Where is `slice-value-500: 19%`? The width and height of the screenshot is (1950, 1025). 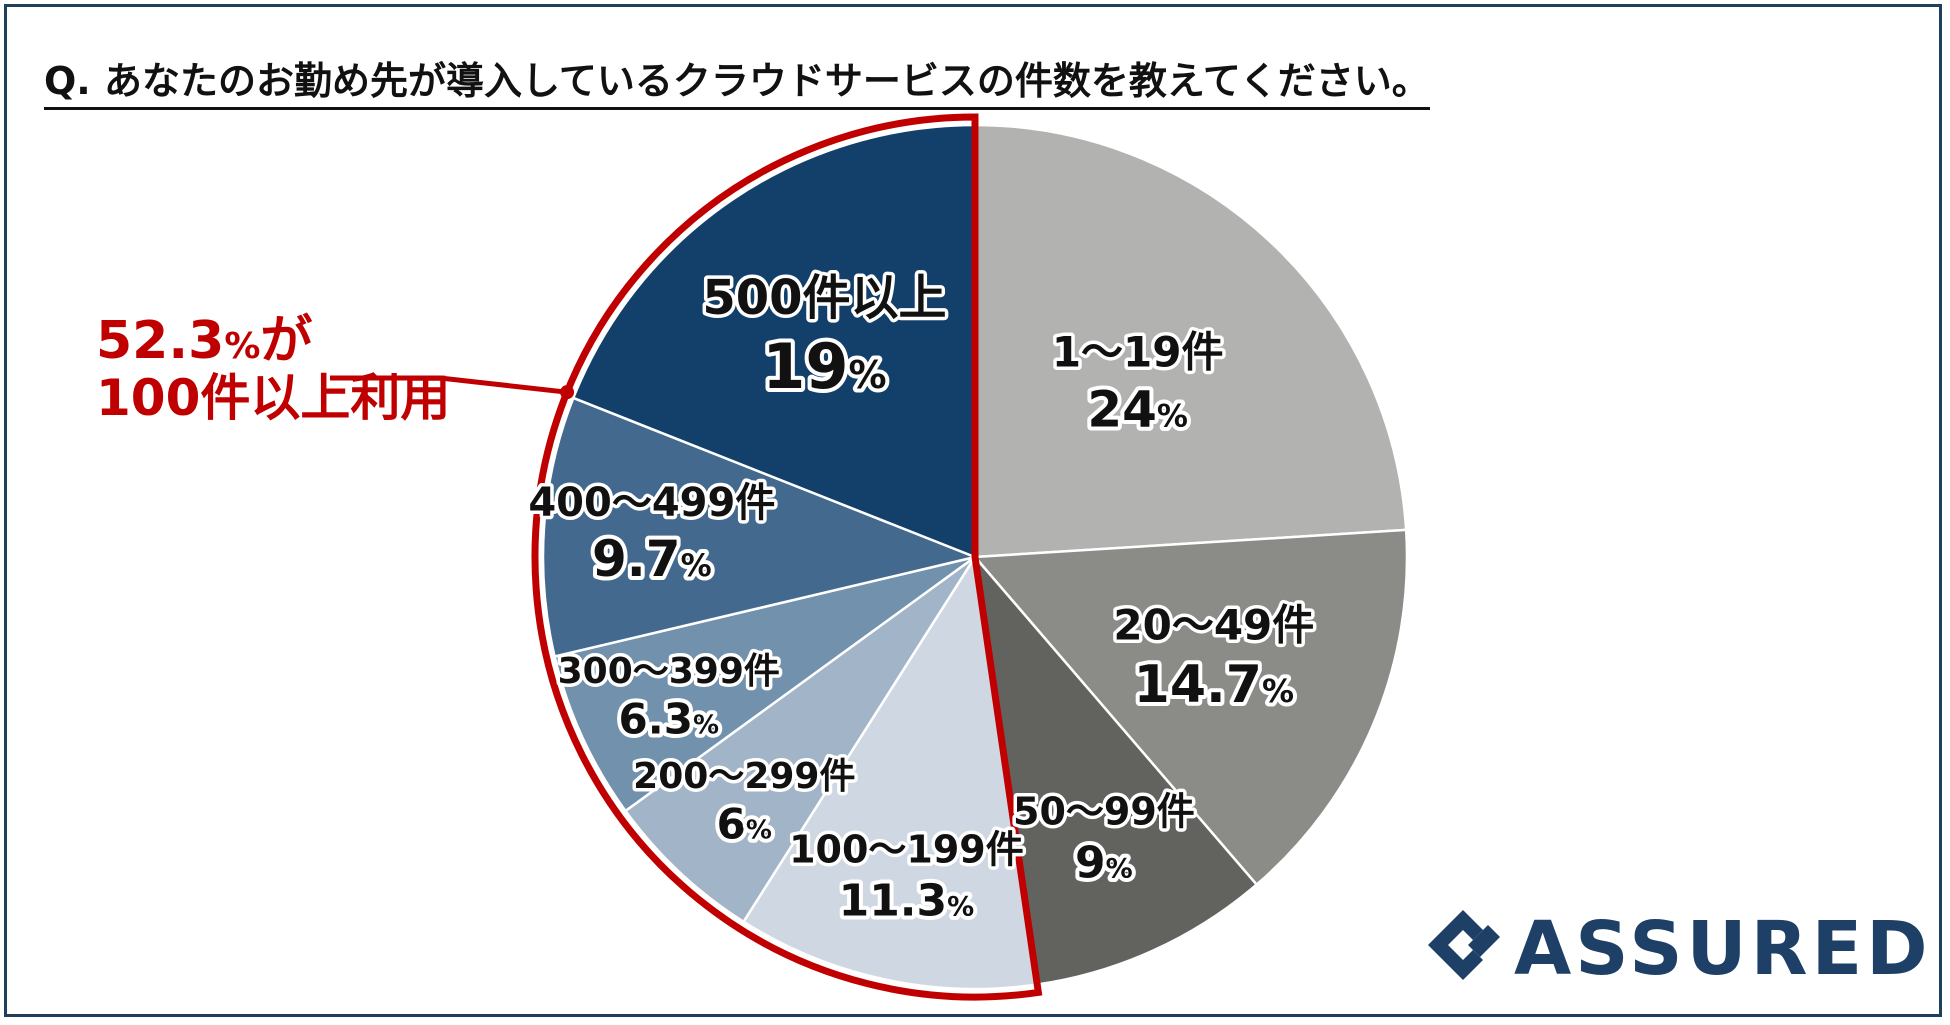
slice-value-500: 19% is located at coordinates (824, 366).